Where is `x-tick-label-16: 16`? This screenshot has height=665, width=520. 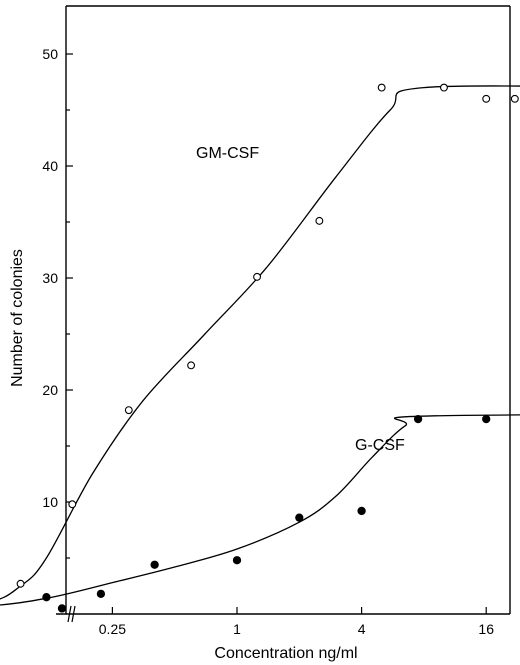
x-tick-label-16: 16 is located at coordinates (486, 629).